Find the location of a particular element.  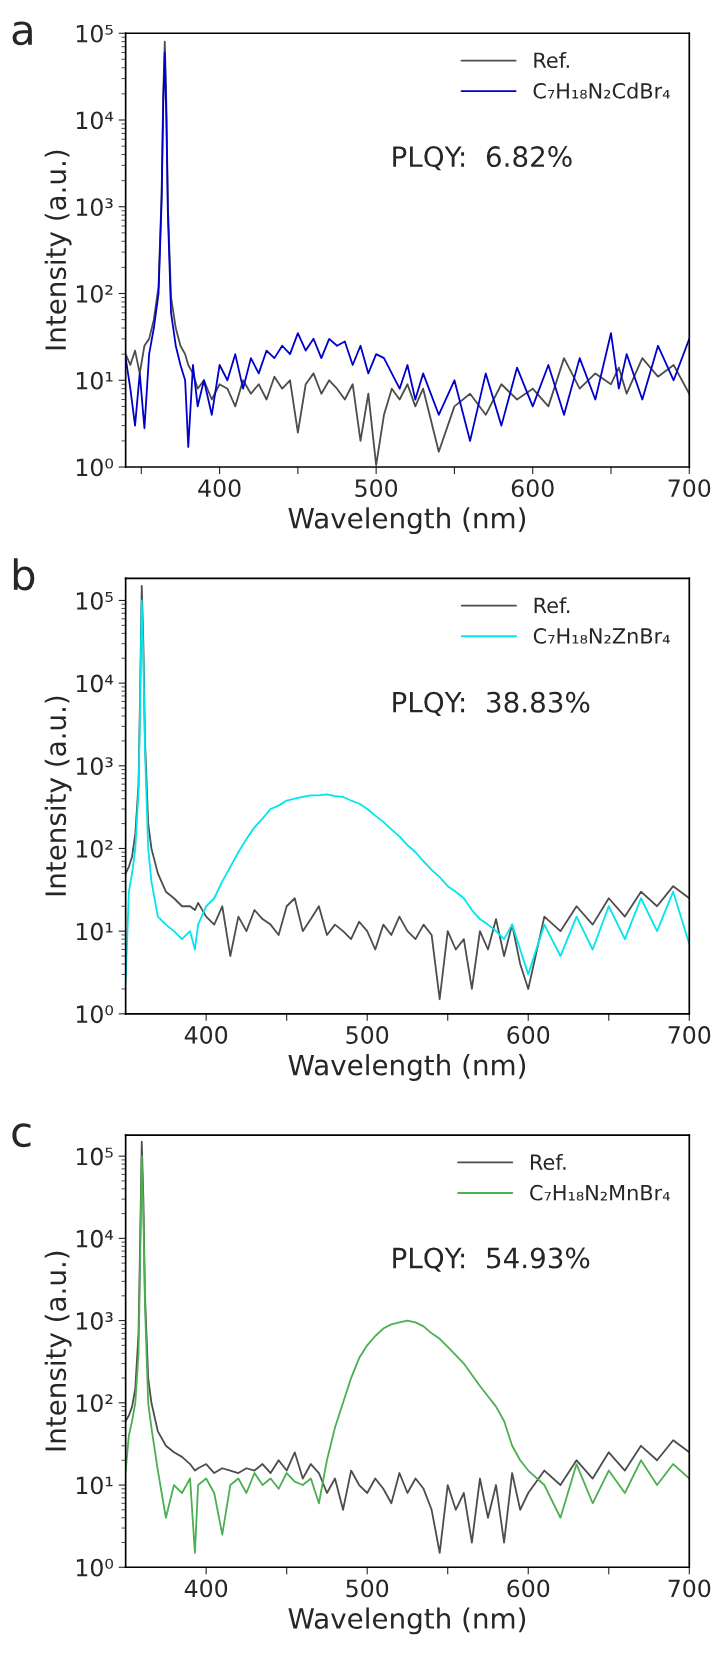

chart-title: c is located at coordinates (21, 1135).